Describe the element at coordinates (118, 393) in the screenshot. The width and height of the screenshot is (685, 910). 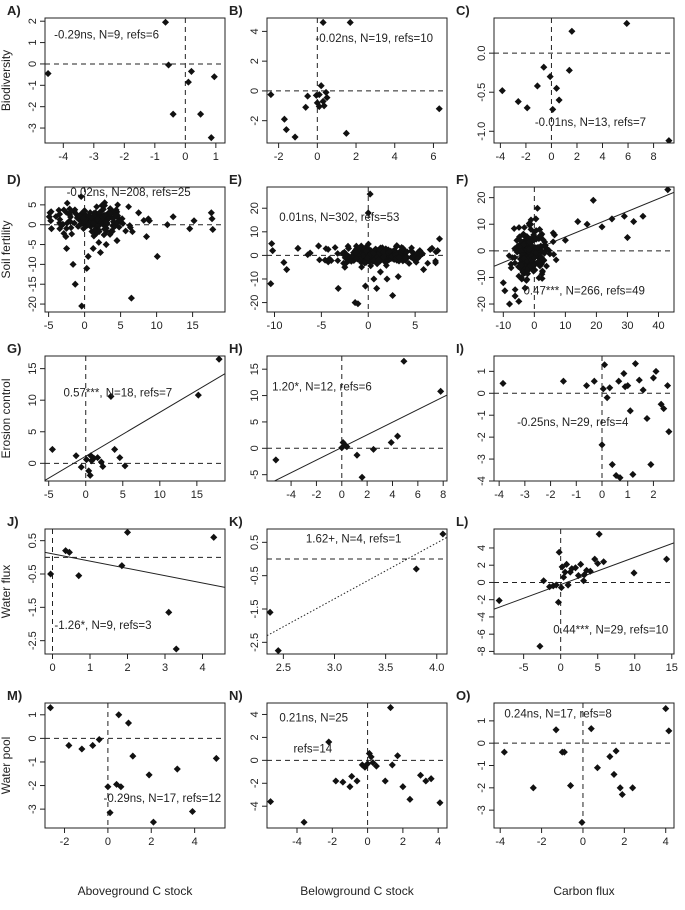
I see `stats-annotation: 0.57***, N=18, refs=7` at that location.